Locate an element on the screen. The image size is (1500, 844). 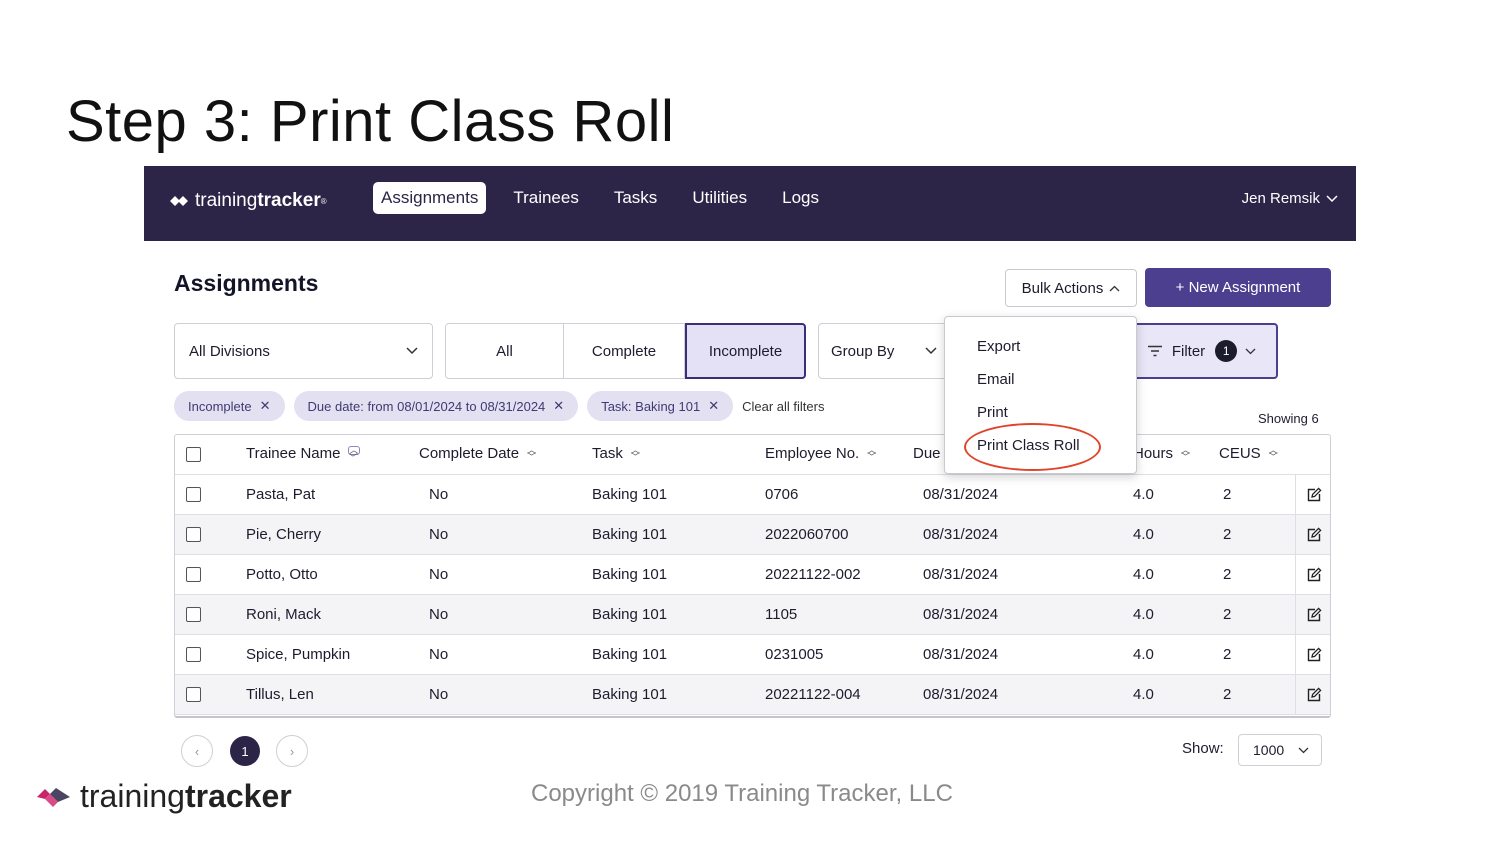
table-row: Pasta, Pat No Baking 101 0706 08/31/2024 4.0 2 is located at coordinates (752, 495).